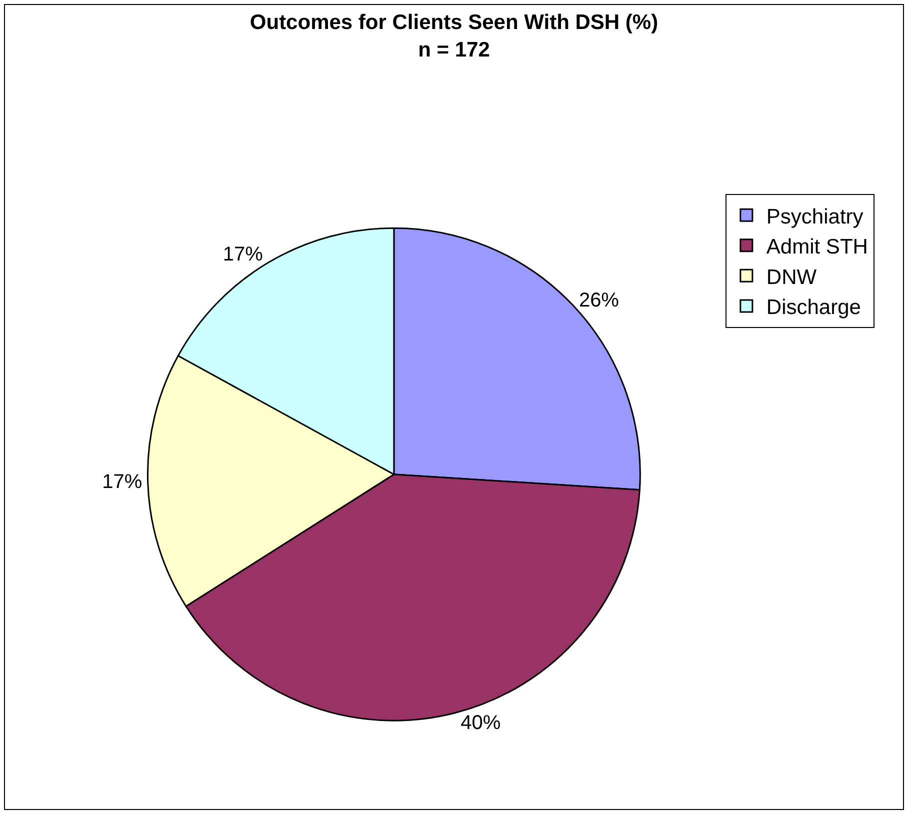 The height and width of the screenshot is (822, 918). What do you see at coordinates (815, 216) in the screenshot?
I see `legend-label: Psychiatry` at bounding box center [815, 216].